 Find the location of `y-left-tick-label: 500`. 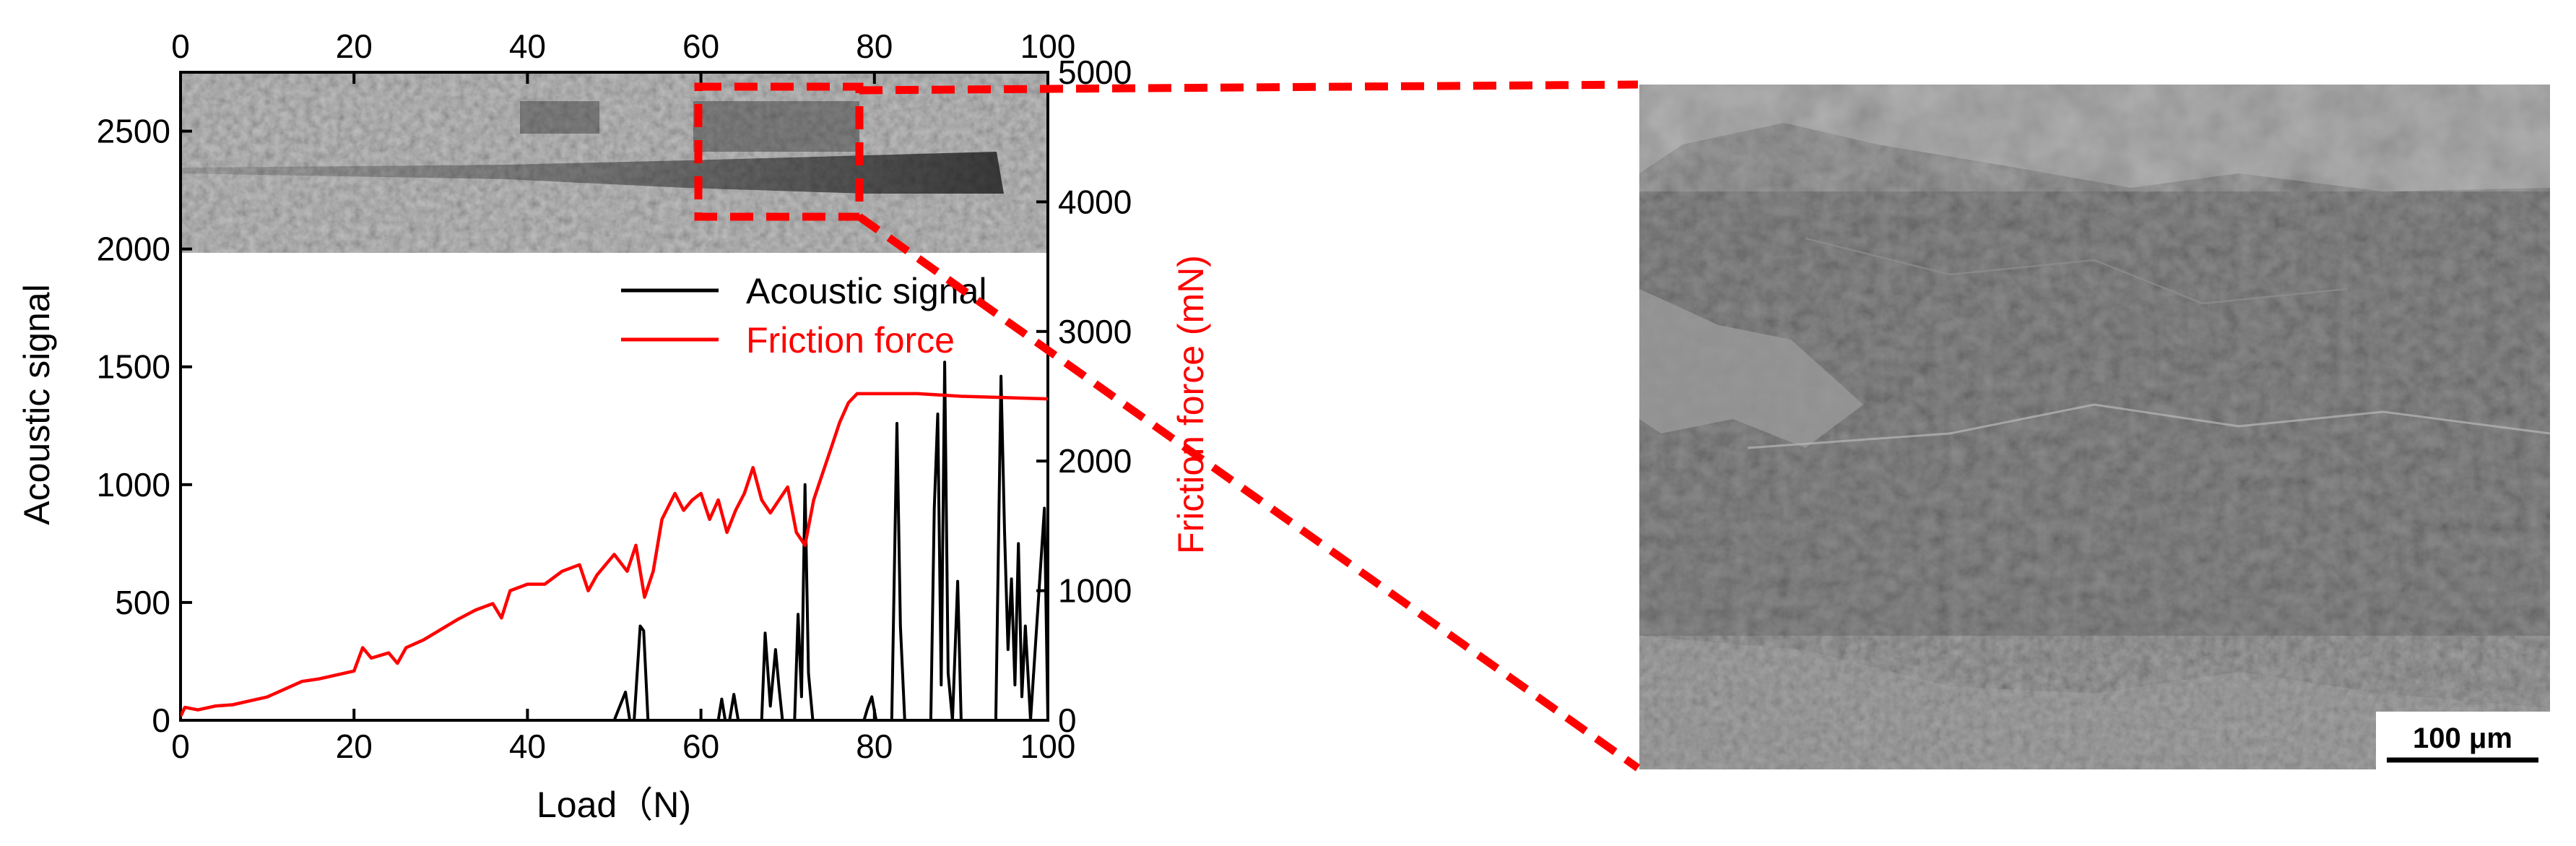

y-left-tick-label: 500 is located at coordinates (142, 602).